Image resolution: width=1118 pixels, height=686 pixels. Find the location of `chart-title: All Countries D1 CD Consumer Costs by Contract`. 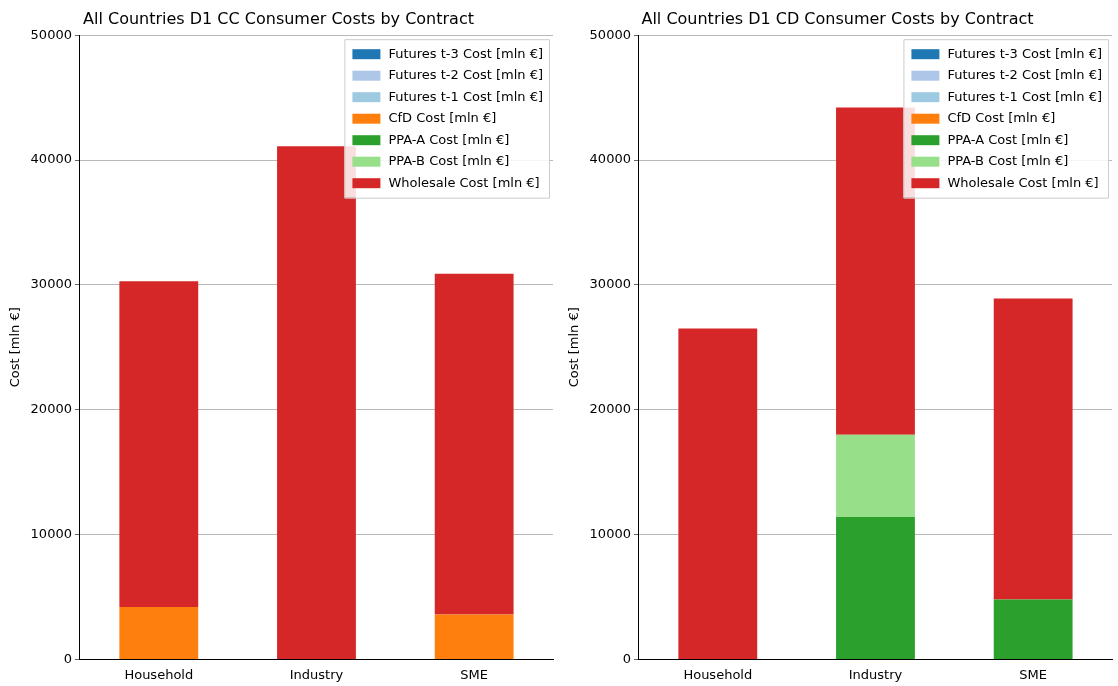

chart-title: All Countries D1 CD Consumer Costs by Contract is located at coordinates (837, 18).